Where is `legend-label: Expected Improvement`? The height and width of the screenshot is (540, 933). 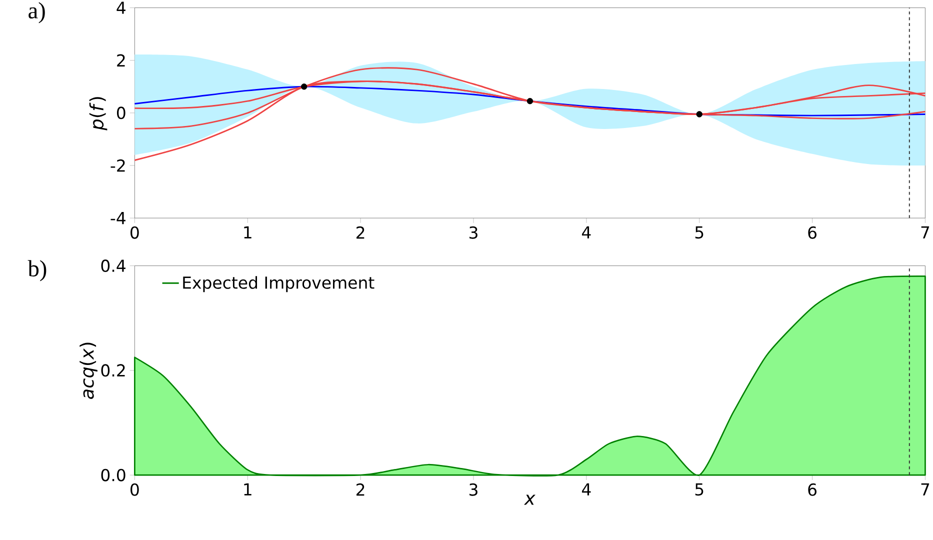
legend-label: Expected Improvement is located at coordinates (278, 284).